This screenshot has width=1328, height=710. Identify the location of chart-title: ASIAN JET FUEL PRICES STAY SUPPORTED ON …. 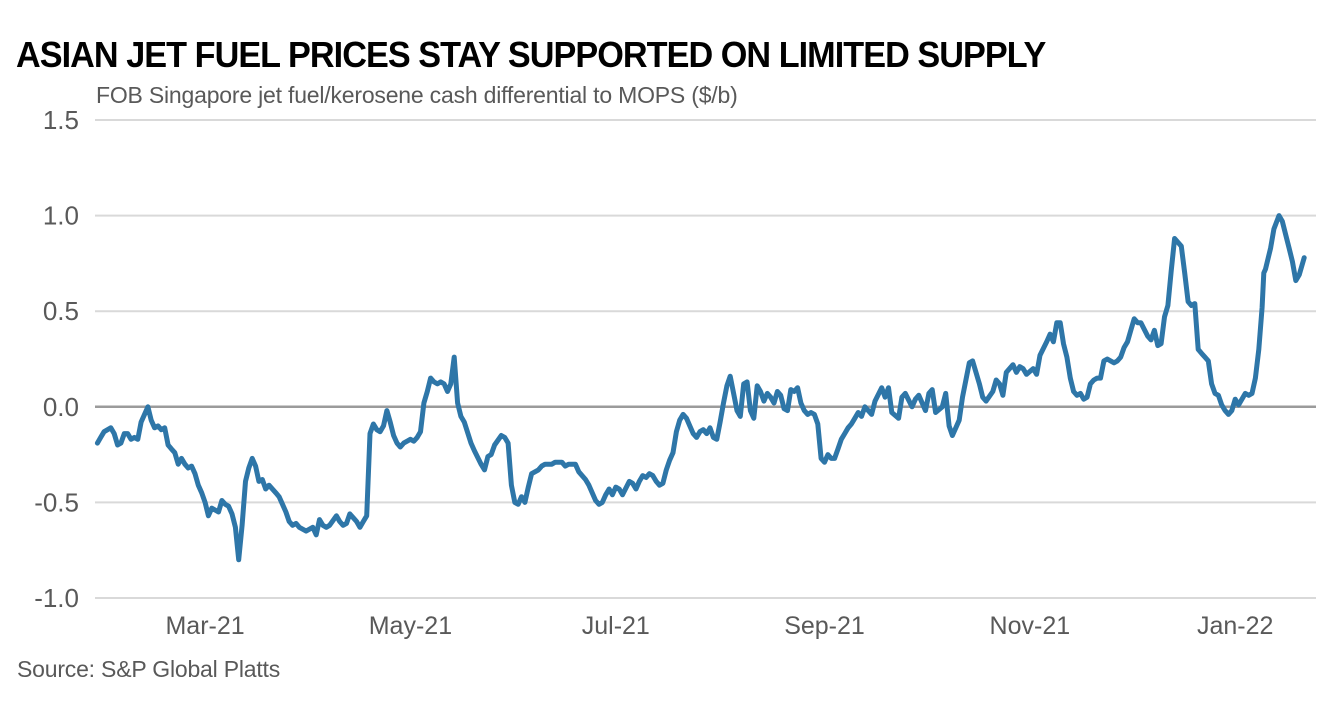
(531, 55).